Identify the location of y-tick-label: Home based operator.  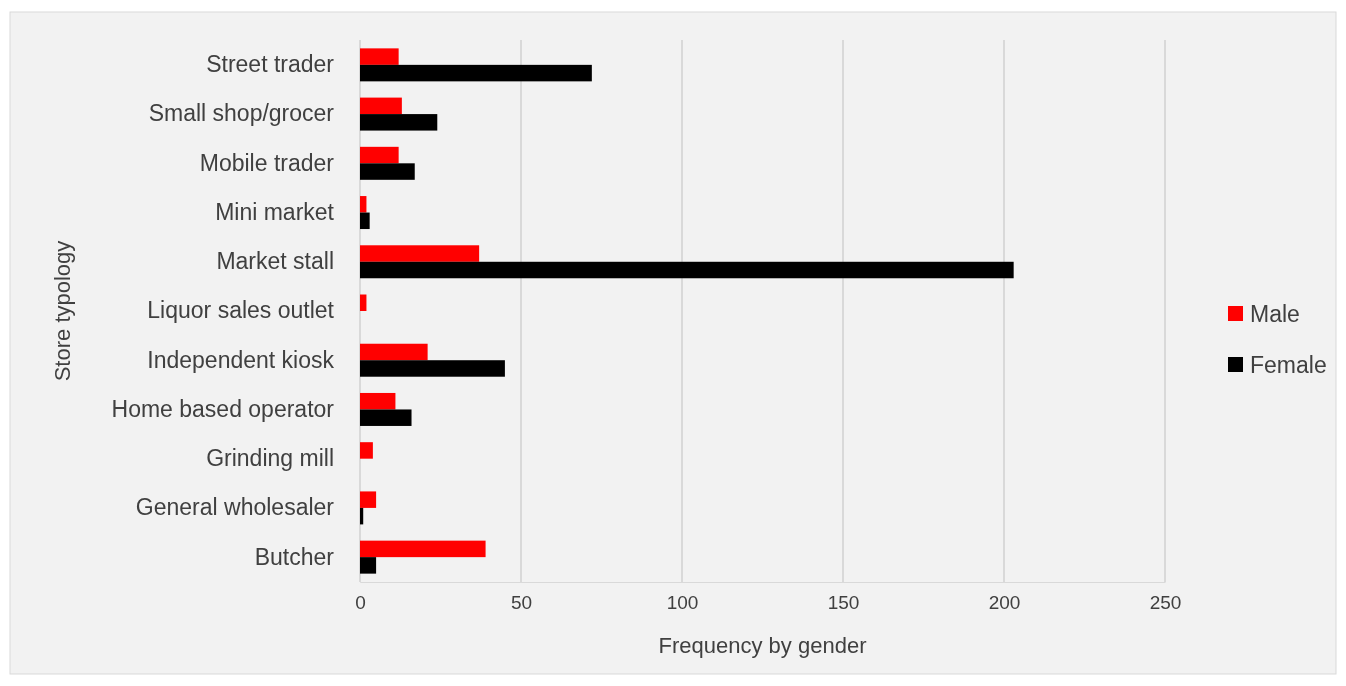
(223, 408).